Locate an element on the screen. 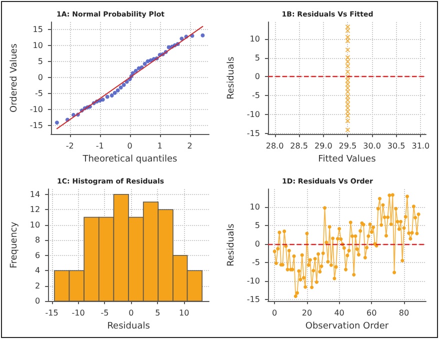  y-tick-label: 6 is located at coordinates (37, 255).